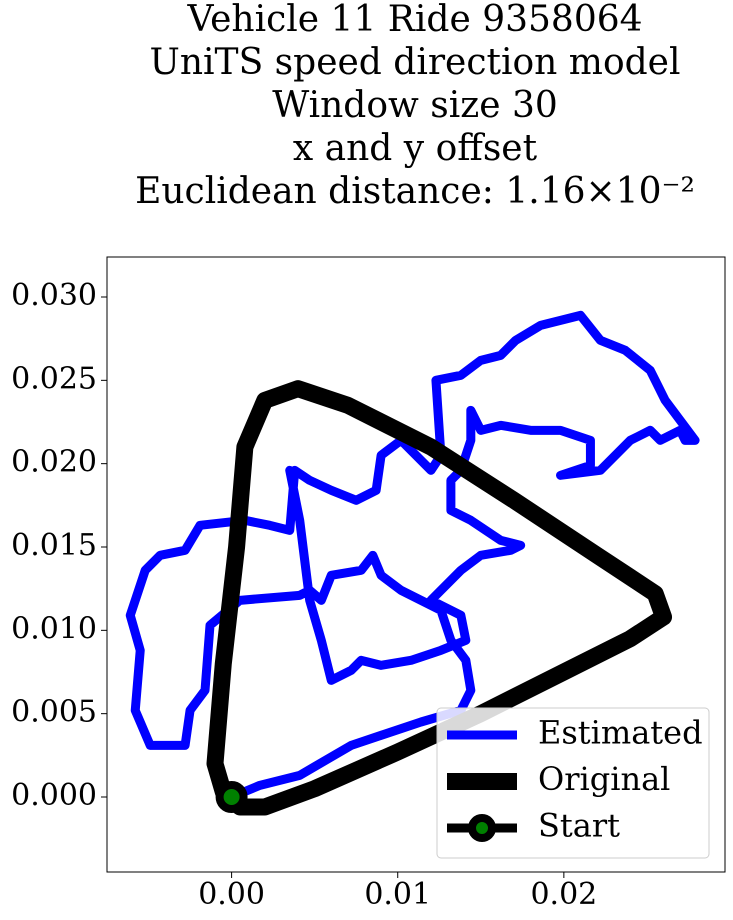 The width and height of the screenshot is (733, 920). Describe the element at coordinates (54, 295) in the screenshot. I see `y-tick-label: 0.030` at that location.